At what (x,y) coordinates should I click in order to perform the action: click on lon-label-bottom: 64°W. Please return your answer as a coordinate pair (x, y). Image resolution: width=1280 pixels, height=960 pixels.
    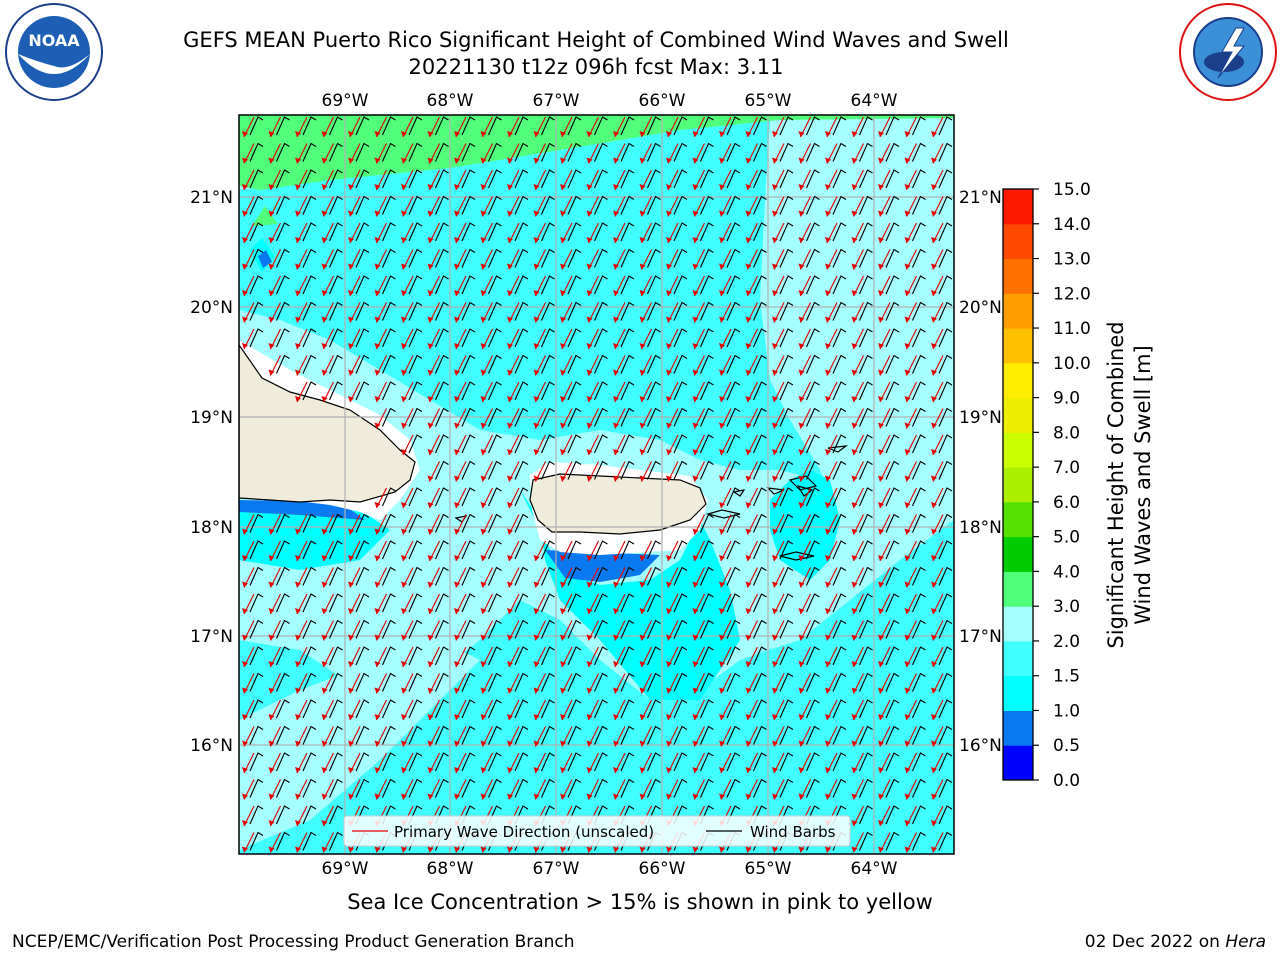
    Looking at the image, I should click on (874, 869).